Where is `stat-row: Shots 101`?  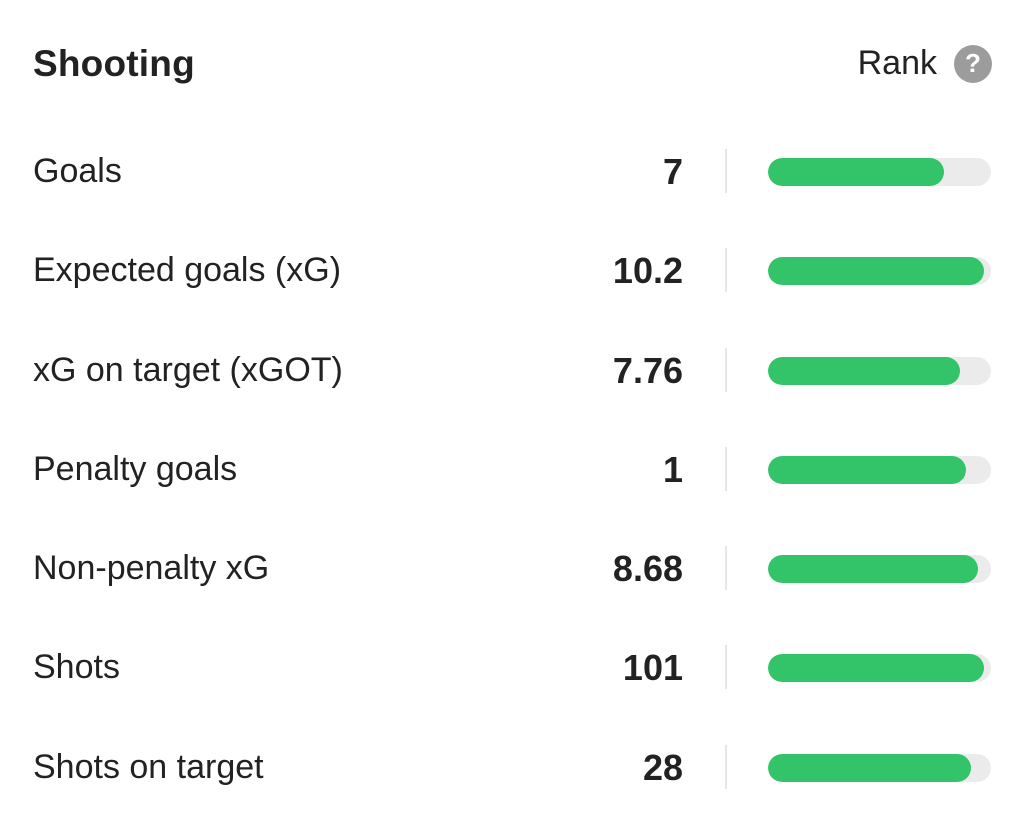 stat-row: Shots 101 is located at coordinates (512, 667).